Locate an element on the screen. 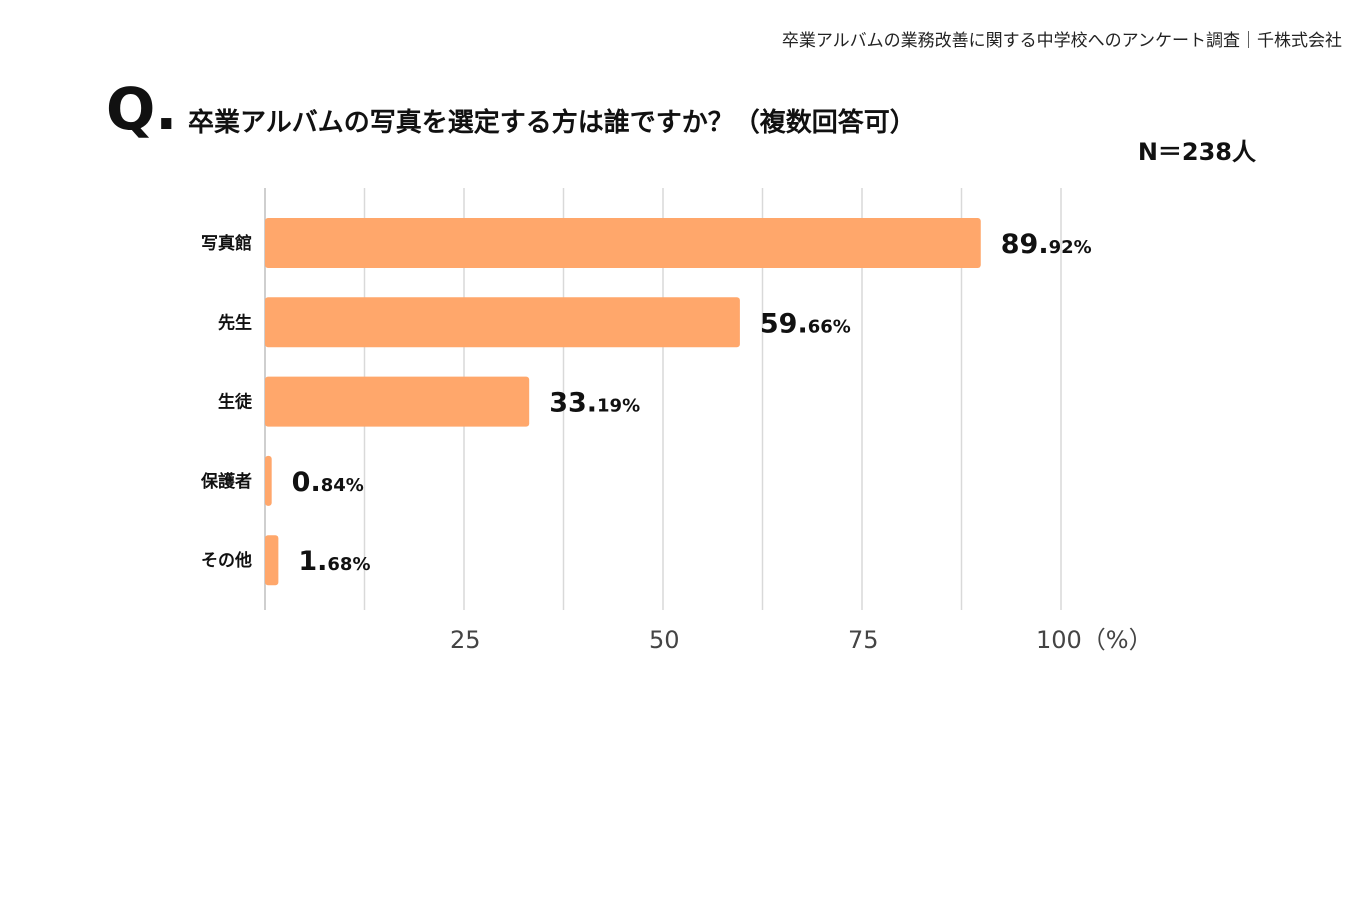 The height and width of the screenshot is (899, 1370). value-label: 33.19% is located at coordinates (594, 403).